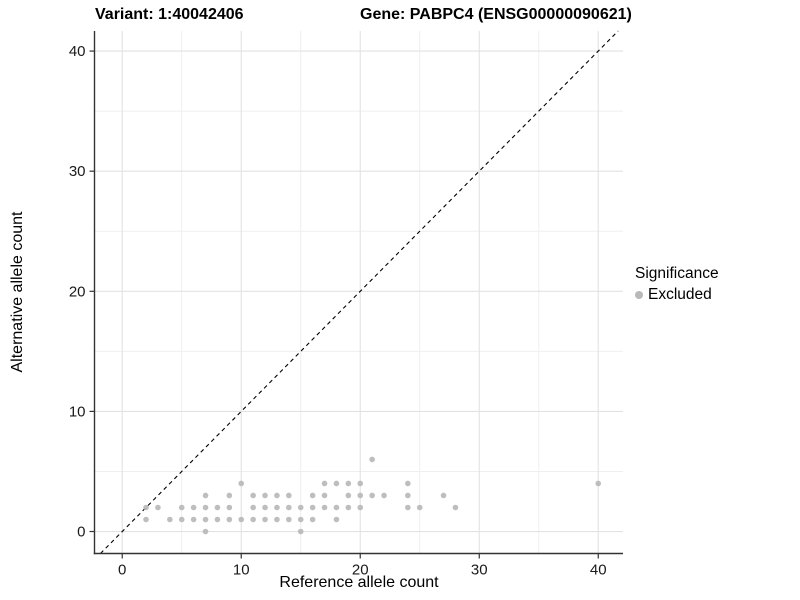 This screenshot has width=800, height=600. Describe the element at coordinates (169, 14) in the screenshot. I see `plot-title-variant: Variant: 1:40042406` at that location.